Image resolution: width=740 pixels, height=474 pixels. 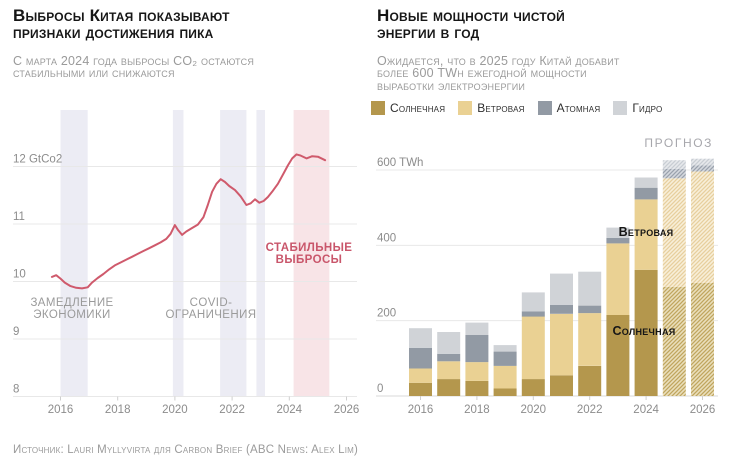 What do you see at coordinates (134, 61) in the screenshot?
I see `left-subtitle-line1: С марта 2024 года выбросы CO₂ остаются` at bounding box center [134, 61].